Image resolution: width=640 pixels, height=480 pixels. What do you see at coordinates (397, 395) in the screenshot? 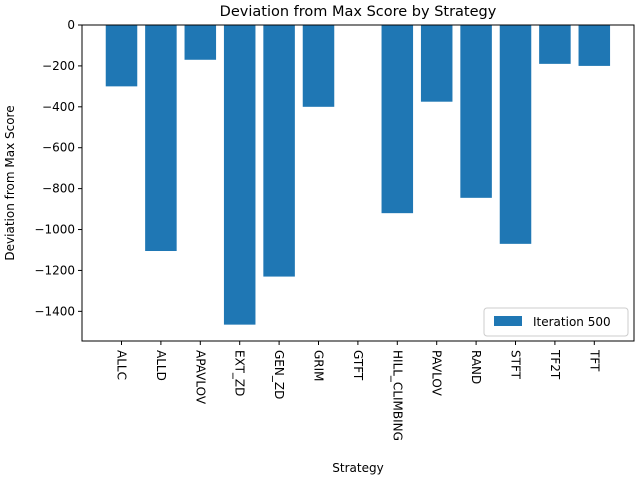
I see `x-tick-label: HILL_CLIMBING` at bounding box center [397, 395].